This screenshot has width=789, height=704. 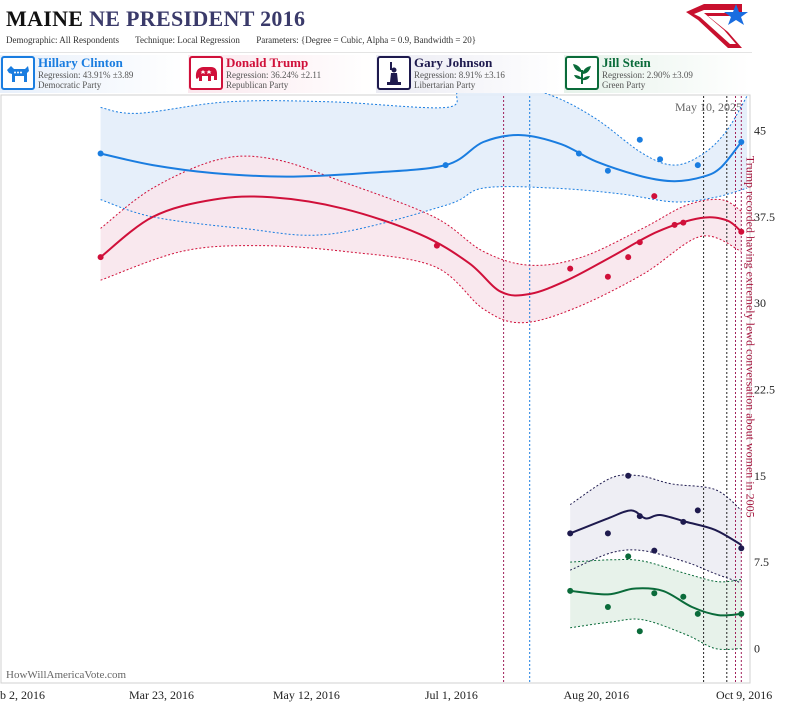 I want to click on johnson-lower-bound, so click(x=656, y=566).